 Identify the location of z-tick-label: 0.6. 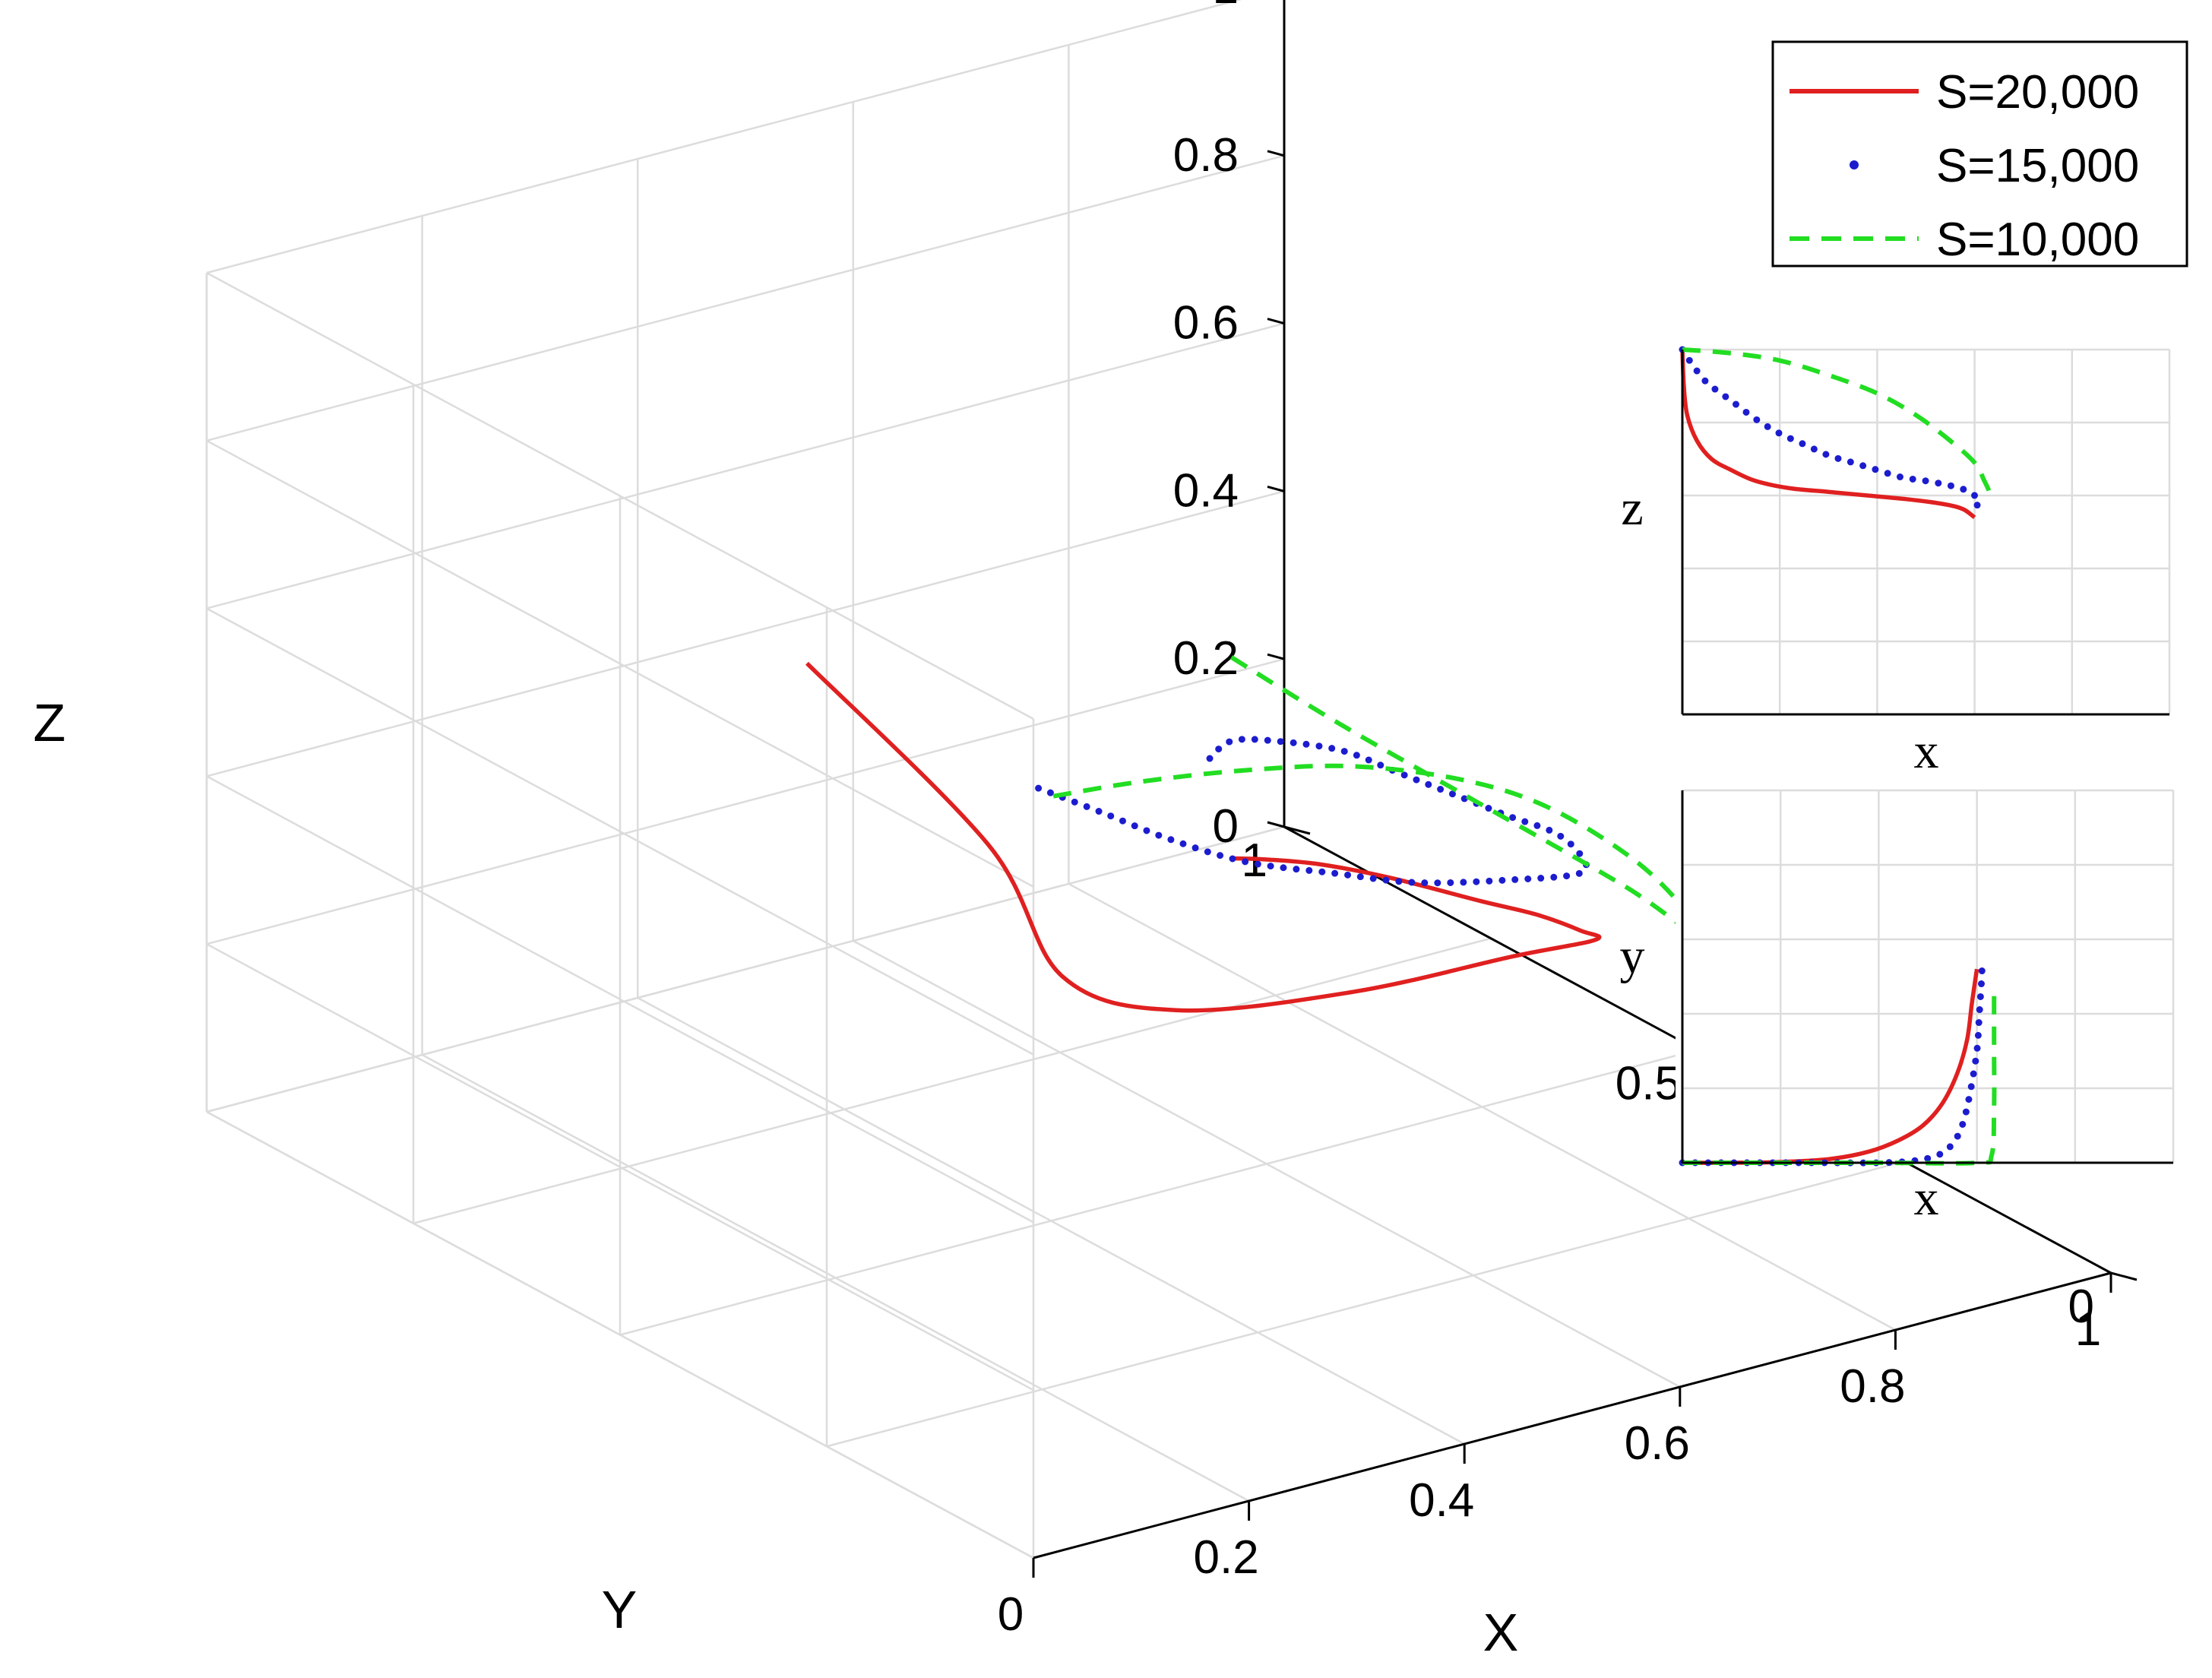
(1206, 323).